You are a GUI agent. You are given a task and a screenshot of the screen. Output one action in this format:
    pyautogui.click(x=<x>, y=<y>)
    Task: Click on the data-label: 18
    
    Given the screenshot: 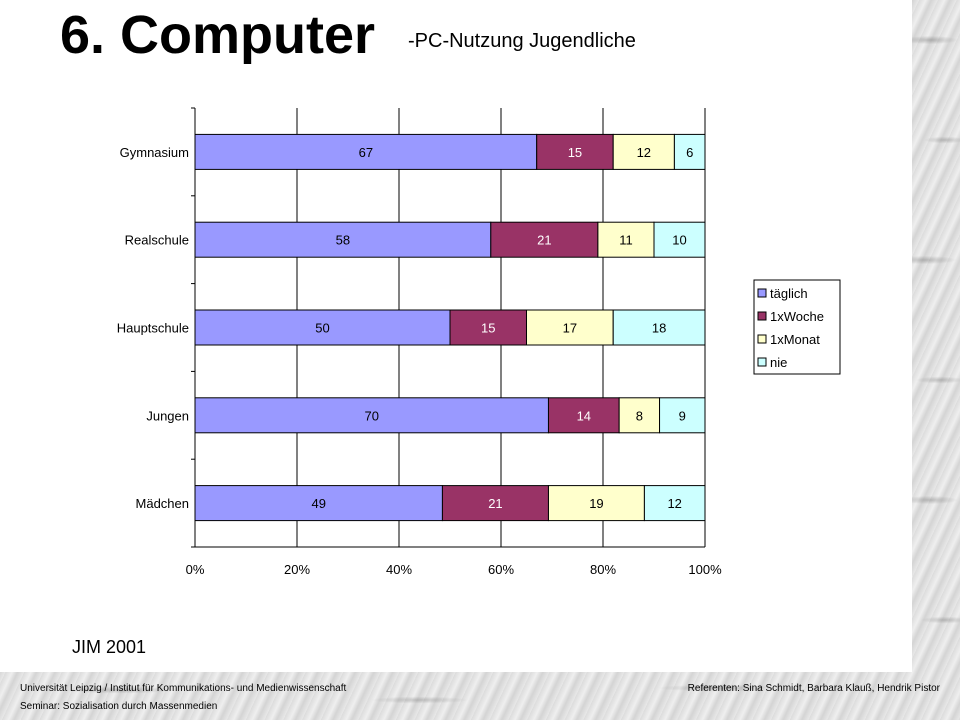 What is the action you would take?
    pyautogui.click(x=659, y=328)
    